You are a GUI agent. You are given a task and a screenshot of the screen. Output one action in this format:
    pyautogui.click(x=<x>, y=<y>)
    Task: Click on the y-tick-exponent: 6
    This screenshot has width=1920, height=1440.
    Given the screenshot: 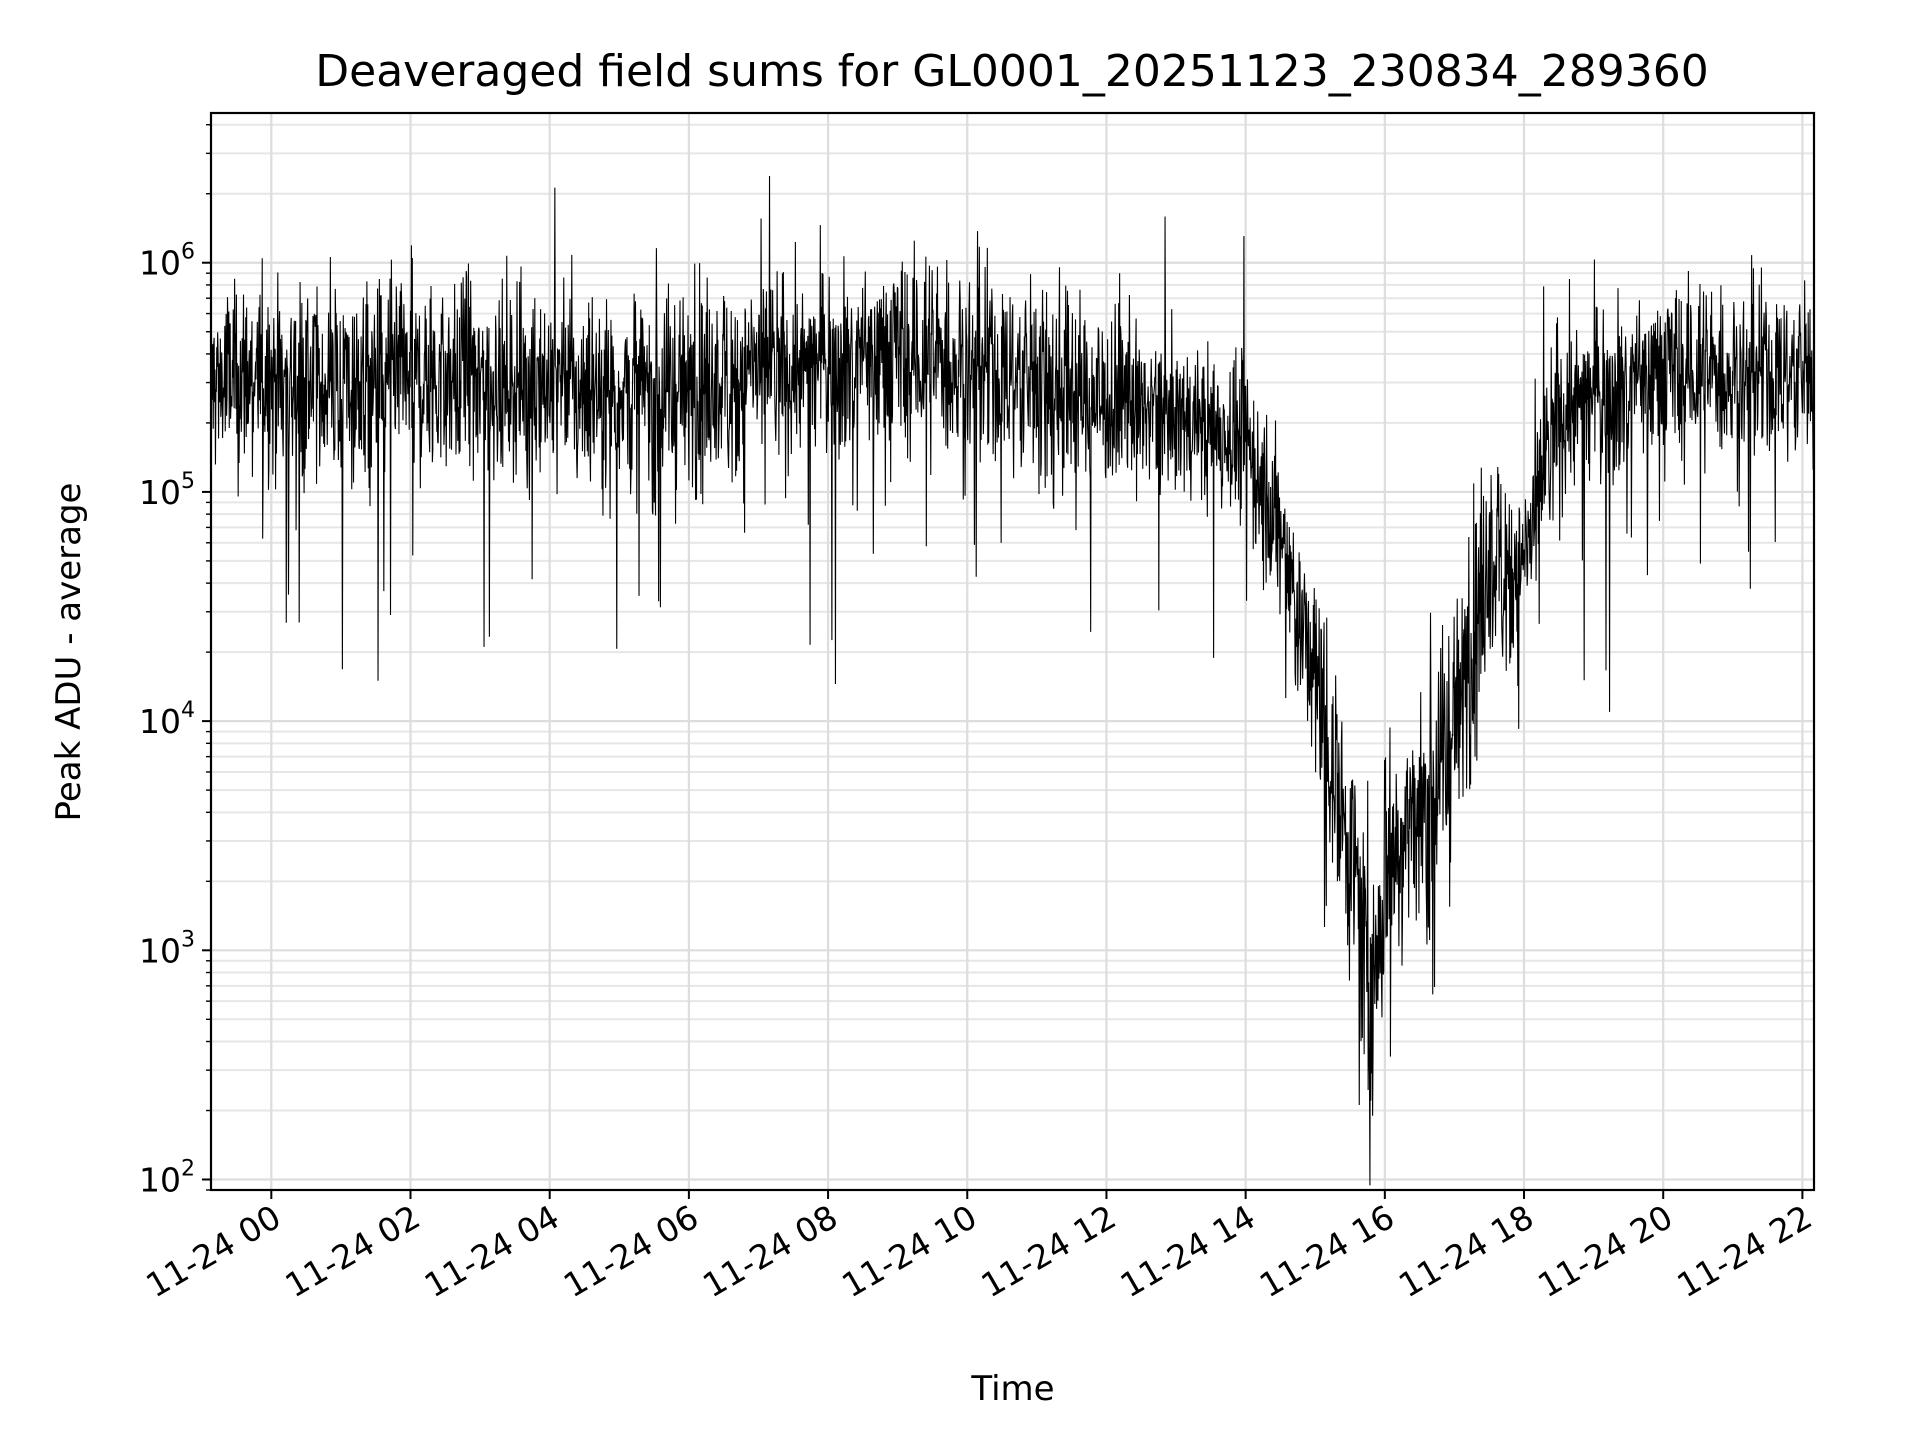 What is the action you would take?
    pyautogui.click(x=188, y=252)
    